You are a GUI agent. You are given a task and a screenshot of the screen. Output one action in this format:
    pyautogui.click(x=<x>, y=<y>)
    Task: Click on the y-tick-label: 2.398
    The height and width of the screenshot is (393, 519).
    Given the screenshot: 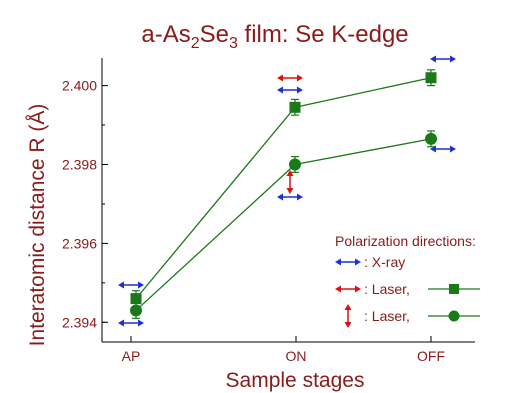 What is the action you would take?
    pyautogui.click(x=79, y=165)
    